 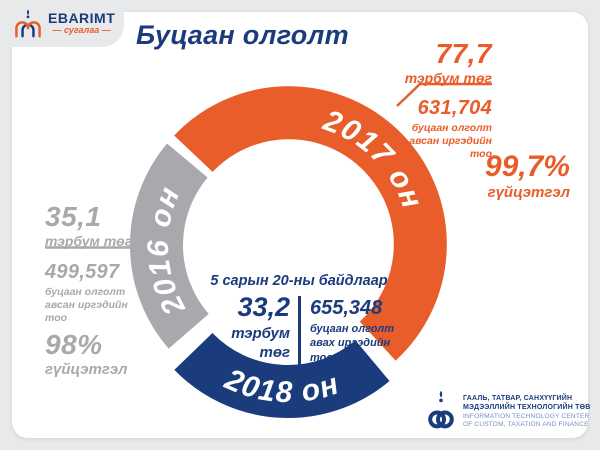 I want to click on center-as-of-note: 5 сарын 20-ны байдлаар, so click(x=299, y=281).